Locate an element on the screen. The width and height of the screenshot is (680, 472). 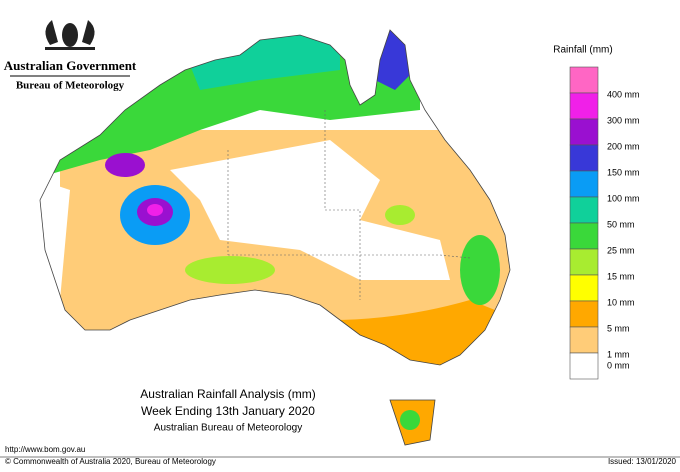
legend-label: 10 mm is located at coordinates (621, 302).